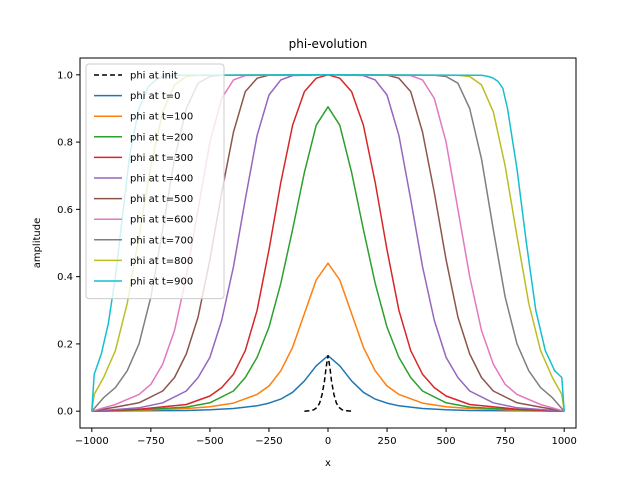 The width and height of the screenshot is (640, 480). I want to click on y-axis-label: amplitude, so click(37, 243).